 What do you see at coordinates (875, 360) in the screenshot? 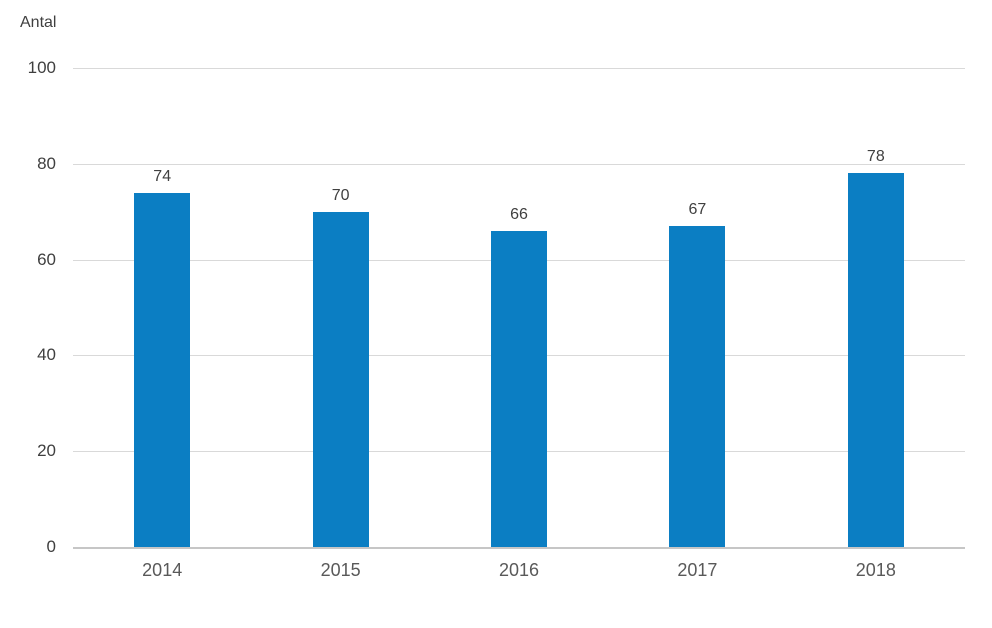
I see `bar-2018` at bounding box center [875, 360].